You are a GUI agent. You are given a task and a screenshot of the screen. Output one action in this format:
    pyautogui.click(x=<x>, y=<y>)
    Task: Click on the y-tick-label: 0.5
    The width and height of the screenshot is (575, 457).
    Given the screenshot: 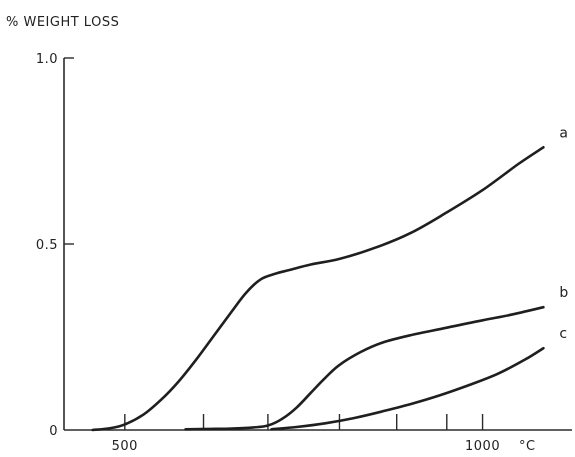 What is the action you would take?
    pyautogui.click(x=47, y=245)
    